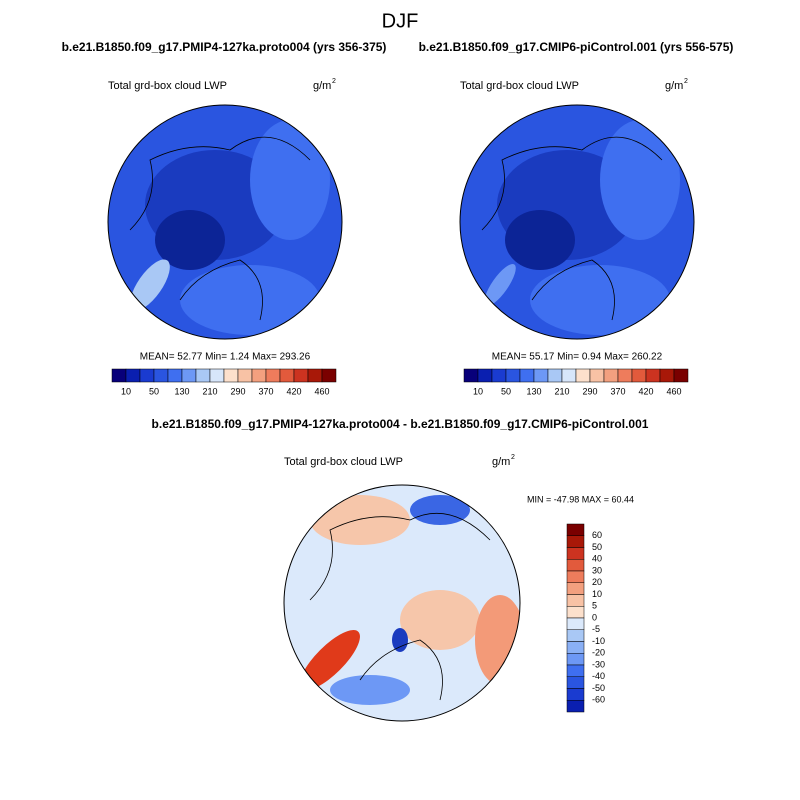 This screenshot has height=800, width=800. What do you see at coordinates (598, 700) in the screenshot?
I see `colorbar-label: -60` at bounding box center [598, 700].